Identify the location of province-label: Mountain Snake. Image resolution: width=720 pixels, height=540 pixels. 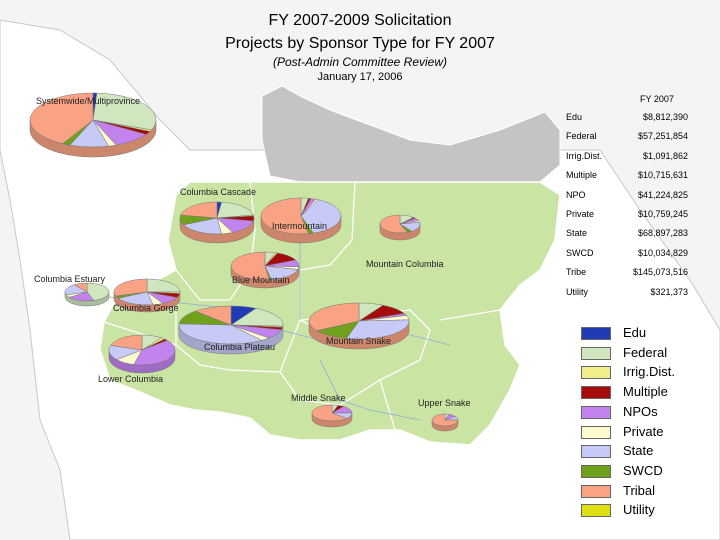
(358, 341).